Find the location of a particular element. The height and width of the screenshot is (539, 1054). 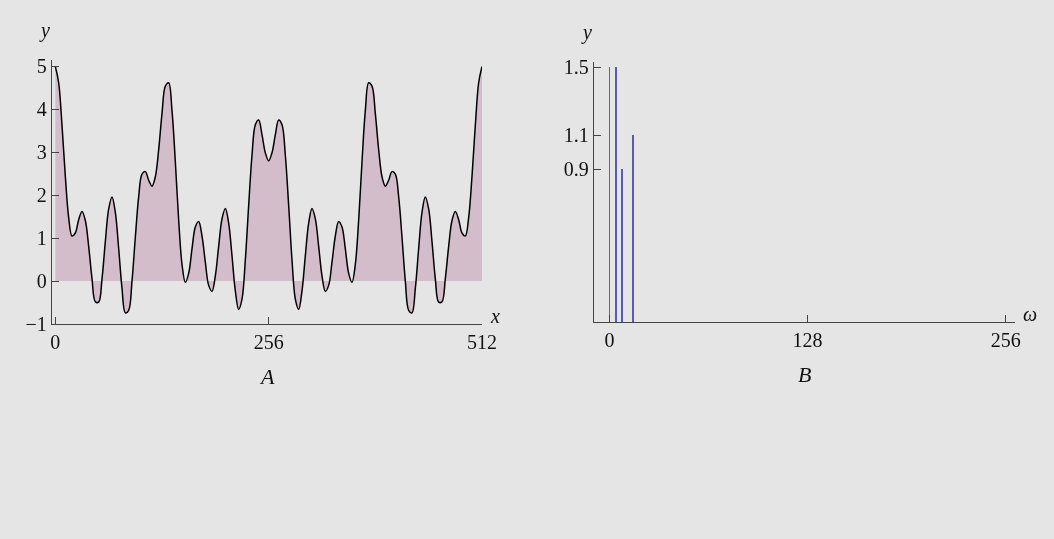

x-axis-title: x is located at coordinates (495, 316).